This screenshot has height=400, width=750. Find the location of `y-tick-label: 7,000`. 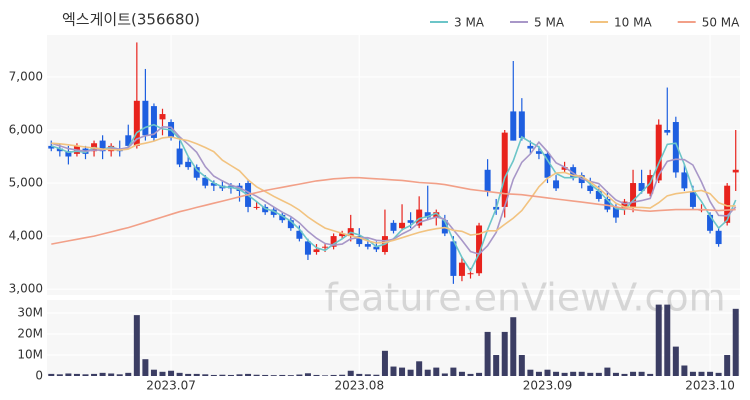

y-tick-label: 7,000 is located at coordinates (26, 76).